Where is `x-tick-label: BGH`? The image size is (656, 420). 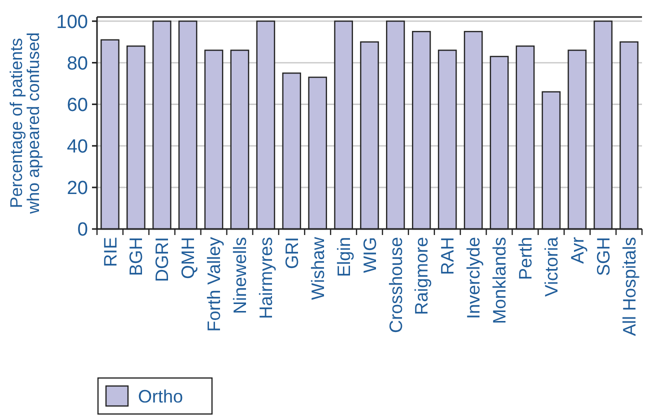 x-tick-label: BGH is located at coordinates (136, 256).